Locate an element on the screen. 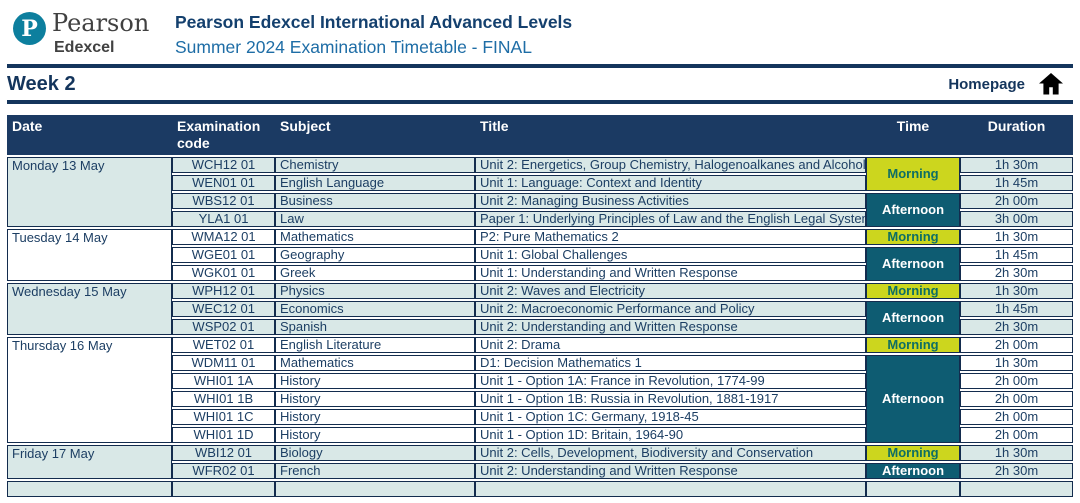 The height and width of the screenshot is (503, 1080). exam-code-cell: WHI01 1B is located at coordinates (223, 399).